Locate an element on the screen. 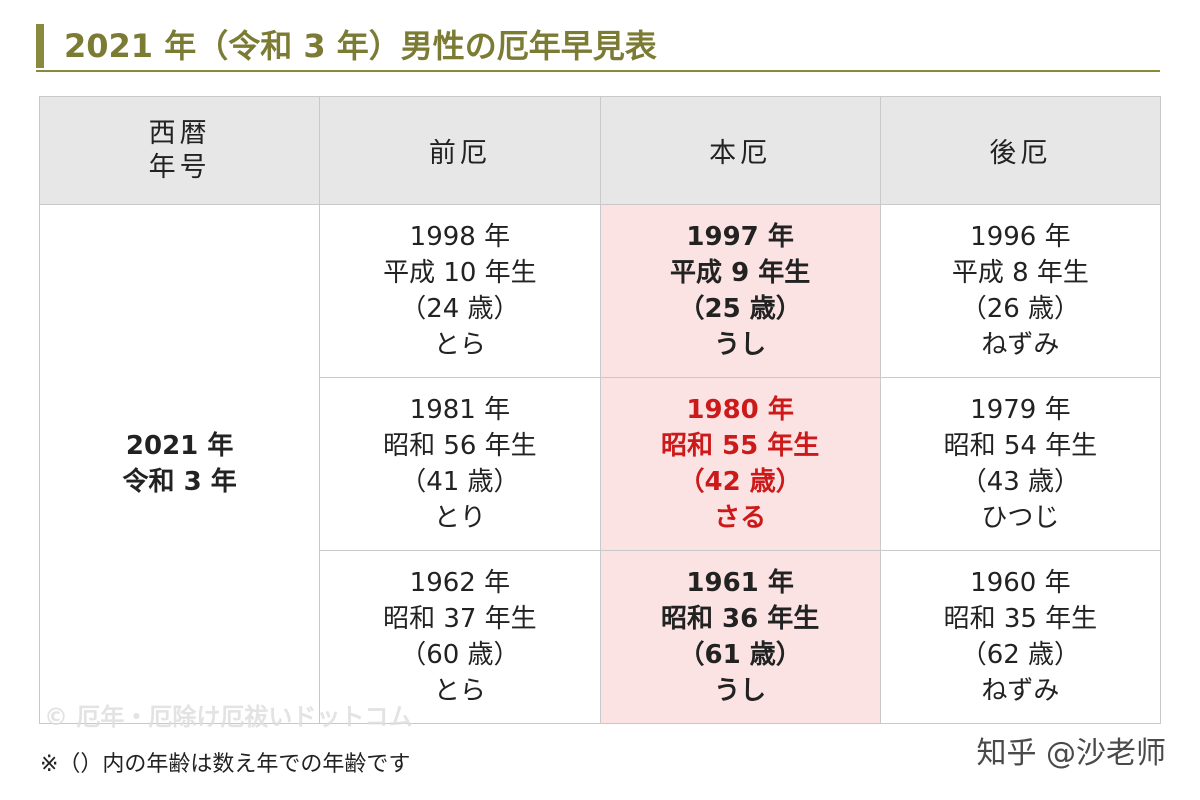 Image resolution: width=1200 pixels, height=800 pixels. honyaku-cell-current: 1980 年 昭和 55 年生 （42 歳） さる is located at coordinates (740, 464).